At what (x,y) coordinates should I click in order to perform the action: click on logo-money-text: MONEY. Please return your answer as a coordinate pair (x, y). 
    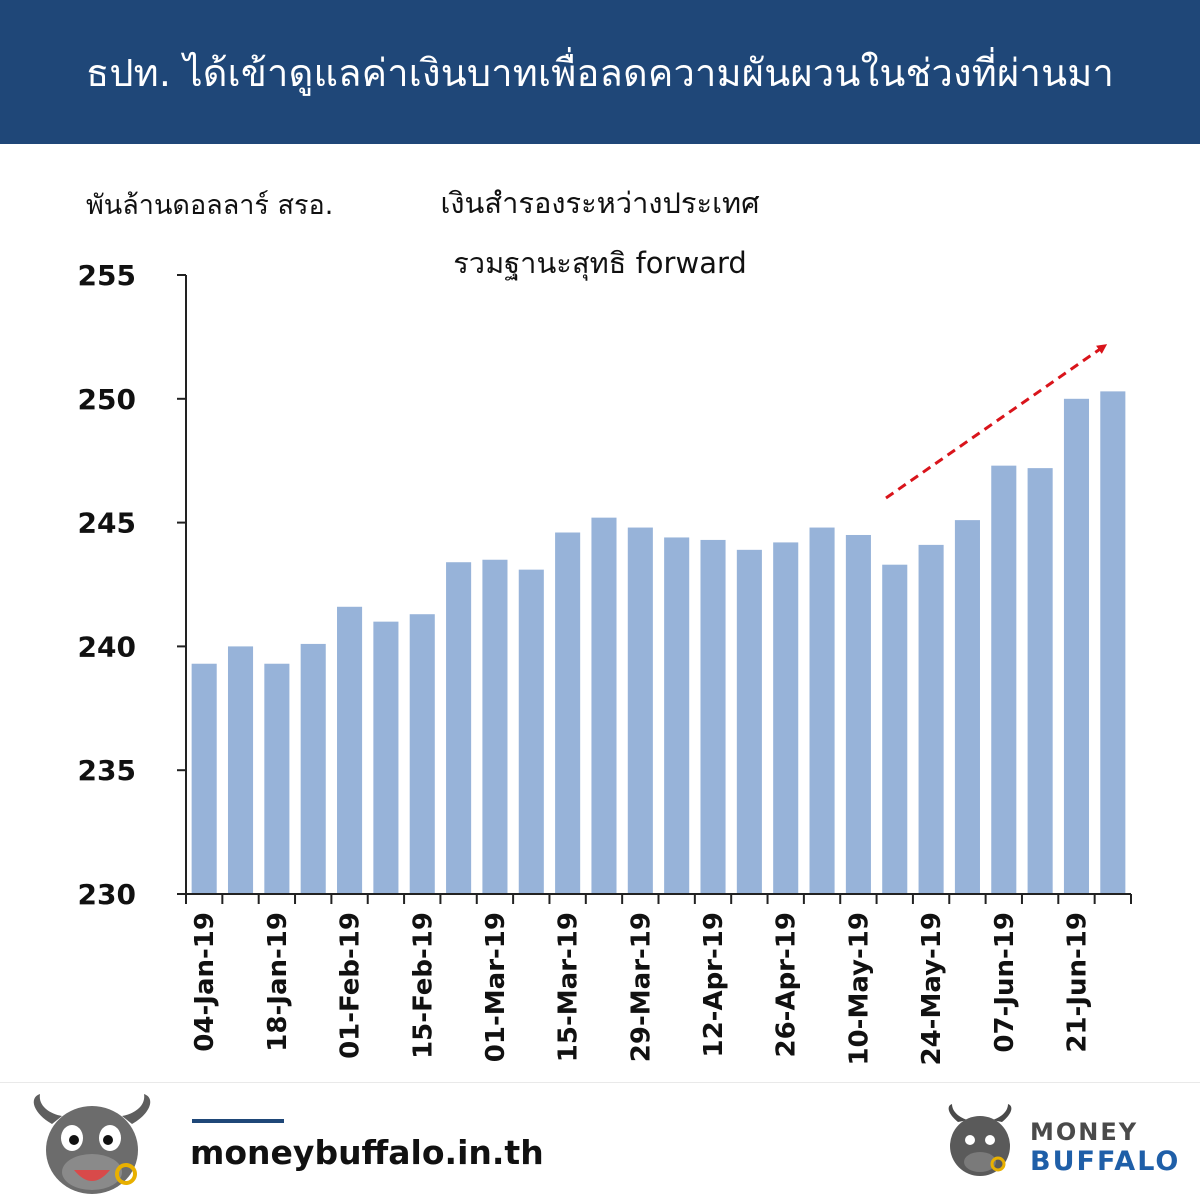
    Looking at the image, I should click on (1084, 1132).